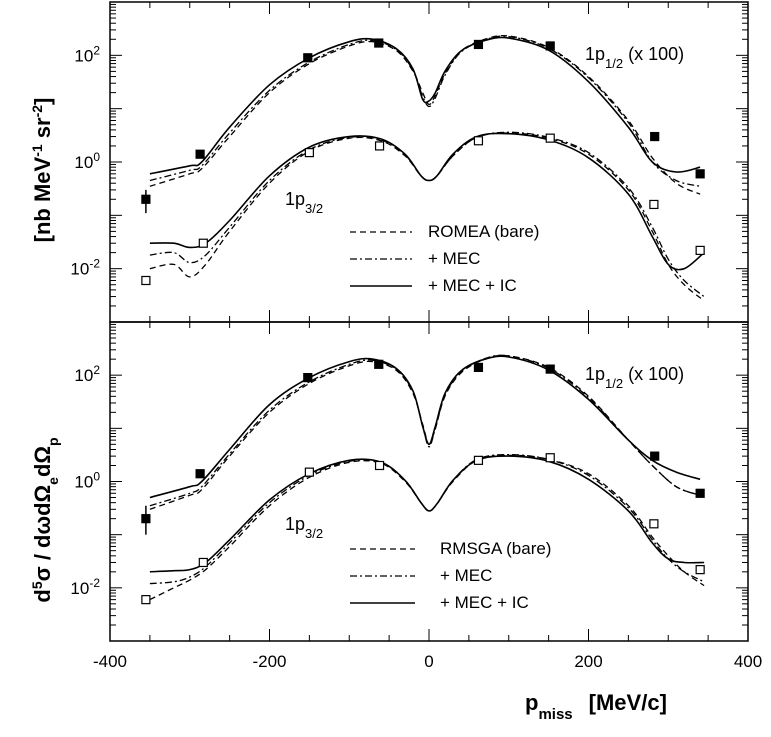  Describe the element at coordinates (42, 101) in the screenshot. I see `y-unit-post: ]` at that location.